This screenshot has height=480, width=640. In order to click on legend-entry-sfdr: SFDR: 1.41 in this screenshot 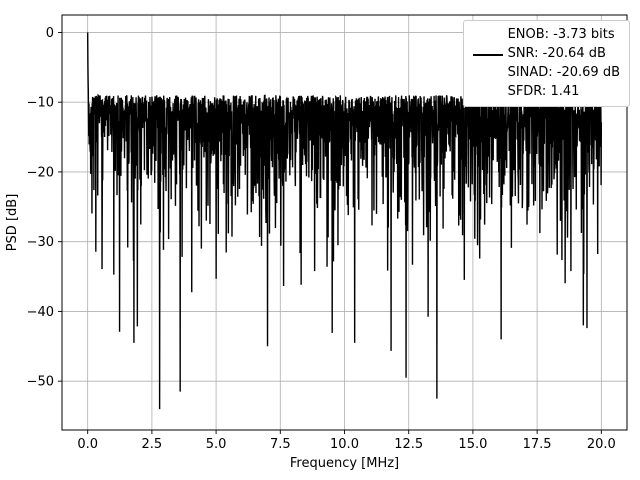, I will do `click(543, 91)`.